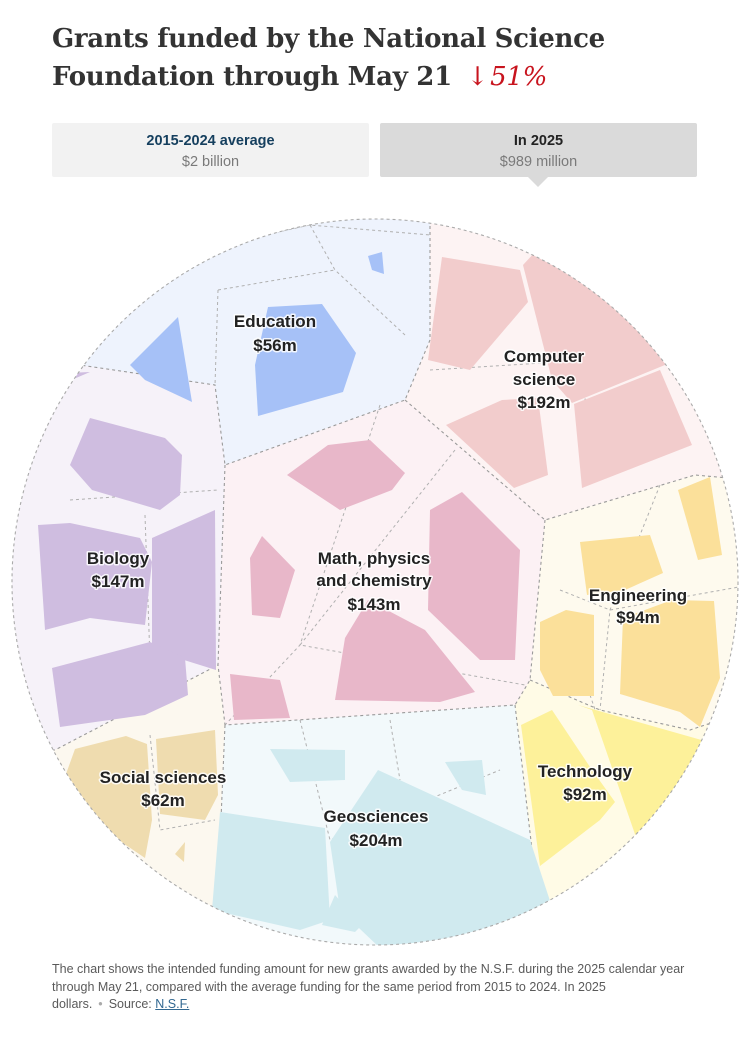 The height and width of the screenshot is (1044, 750). Describe the element at coordinates (544, 356) in the screenshot. I see `label-computer-science-name-1: Computer` at that location.